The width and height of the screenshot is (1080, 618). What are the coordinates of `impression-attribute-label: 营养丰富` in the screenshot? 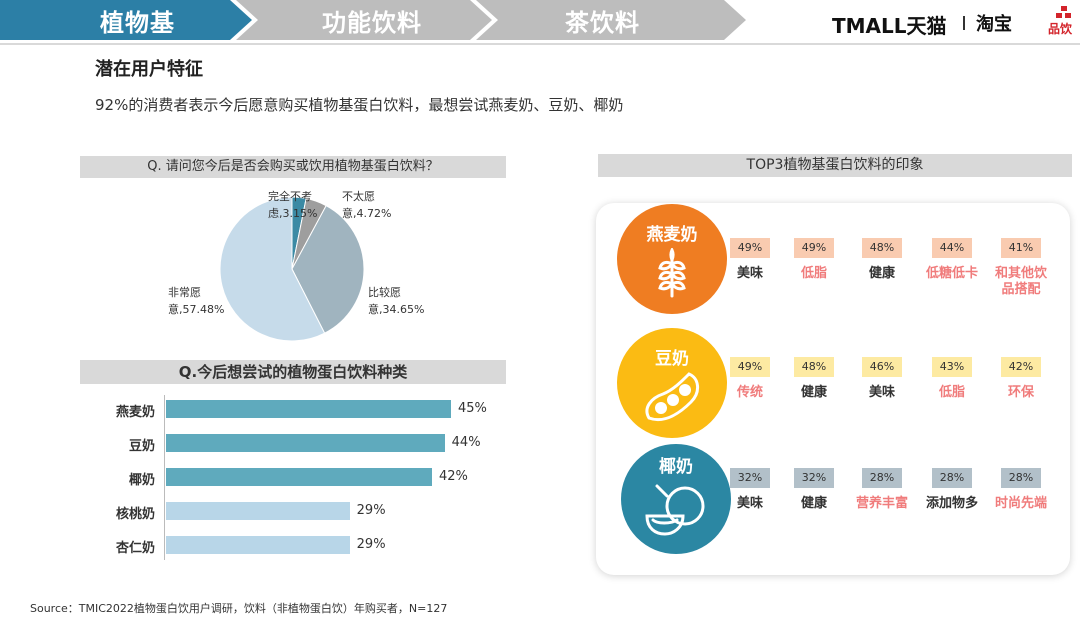 It's located at (881, 503).